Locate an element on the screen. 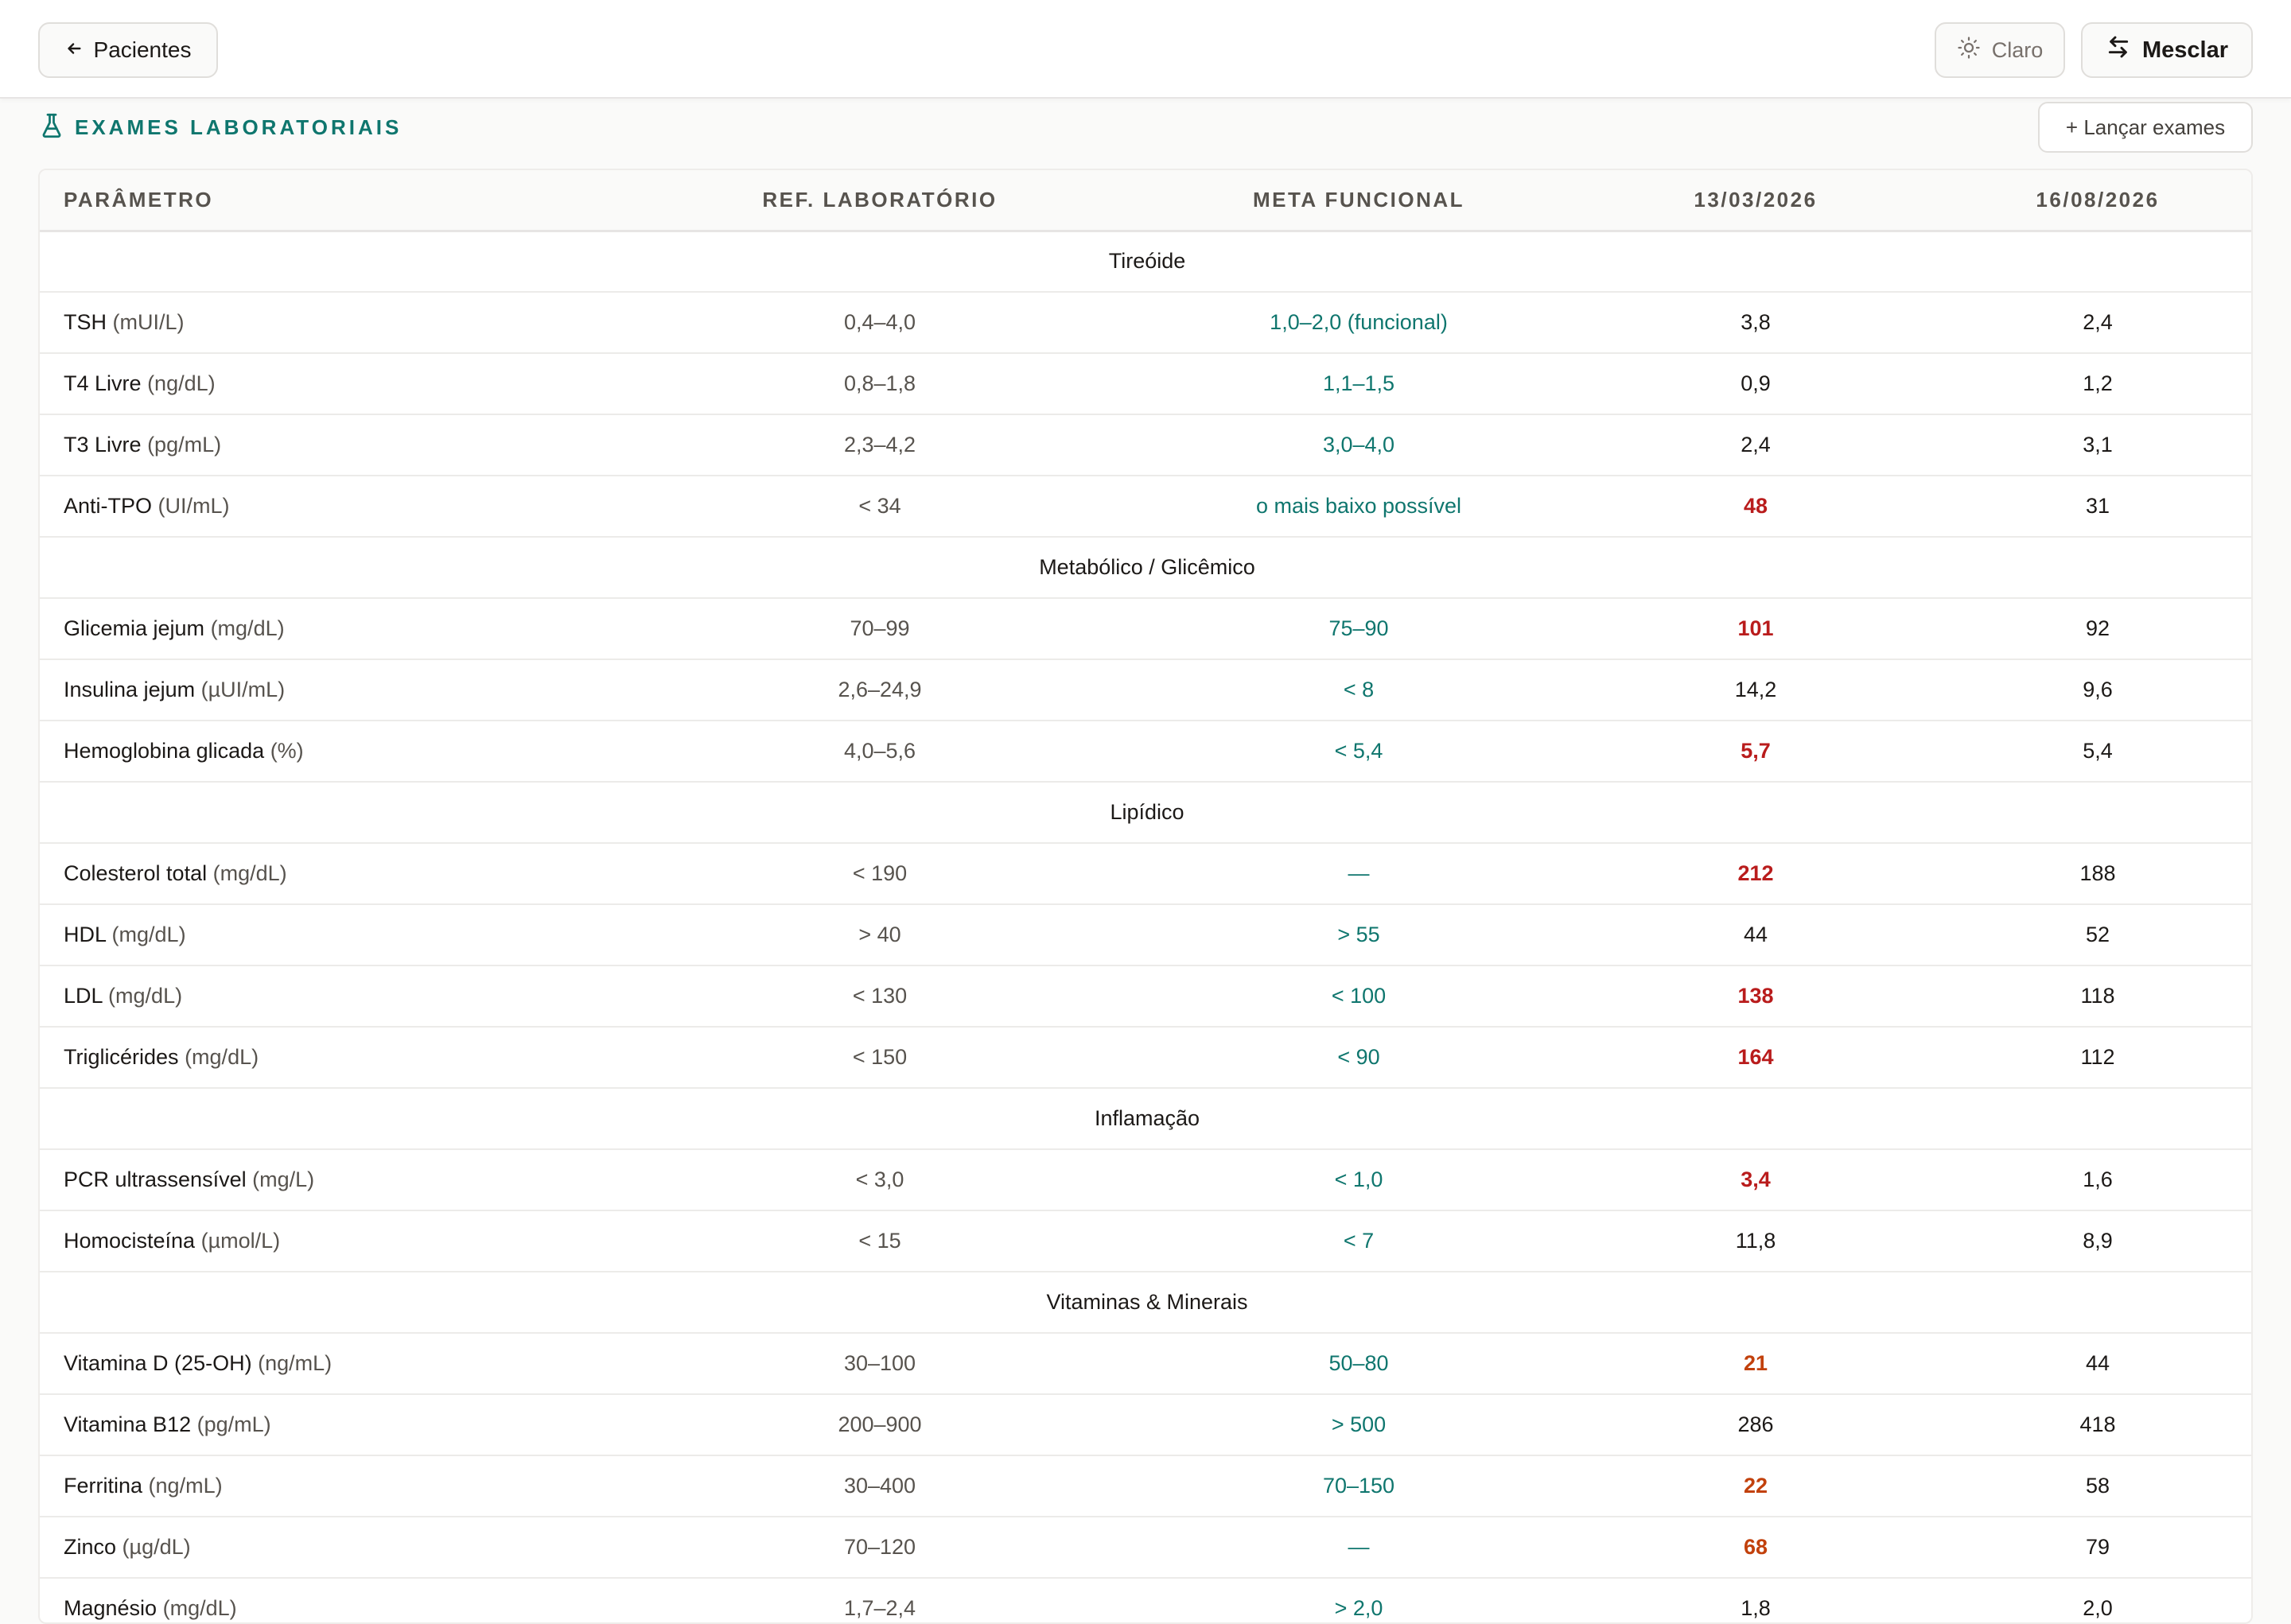 This screenshot has height=1624, width=2291. result-date-1-cell: 2,4 is located at coordinates (1756, 445).